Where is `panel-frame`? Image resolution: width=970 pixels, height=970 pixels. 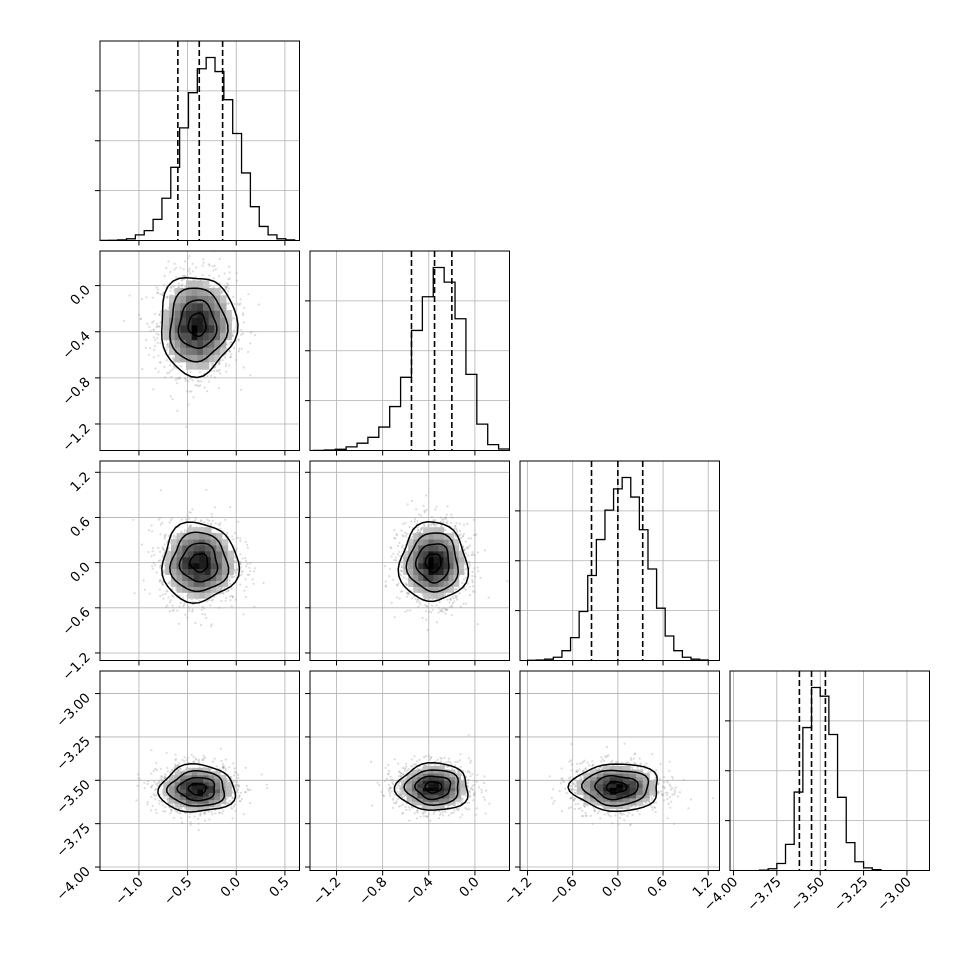 panel-frame is located at coordinates (199, 560).